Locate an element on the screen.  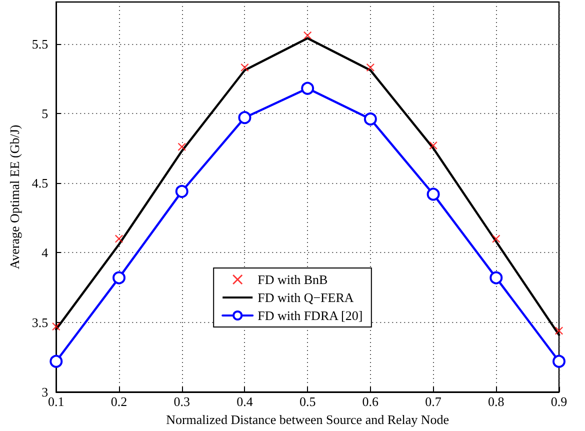
legend-label: FD with BnB is located at coordinates (293, 279).